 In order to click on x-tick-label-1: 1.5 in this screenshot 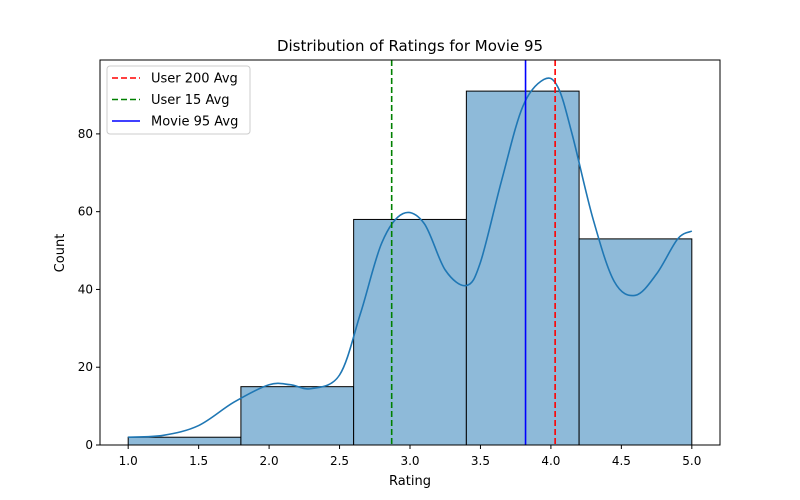, I will do `click(198, 461)`.